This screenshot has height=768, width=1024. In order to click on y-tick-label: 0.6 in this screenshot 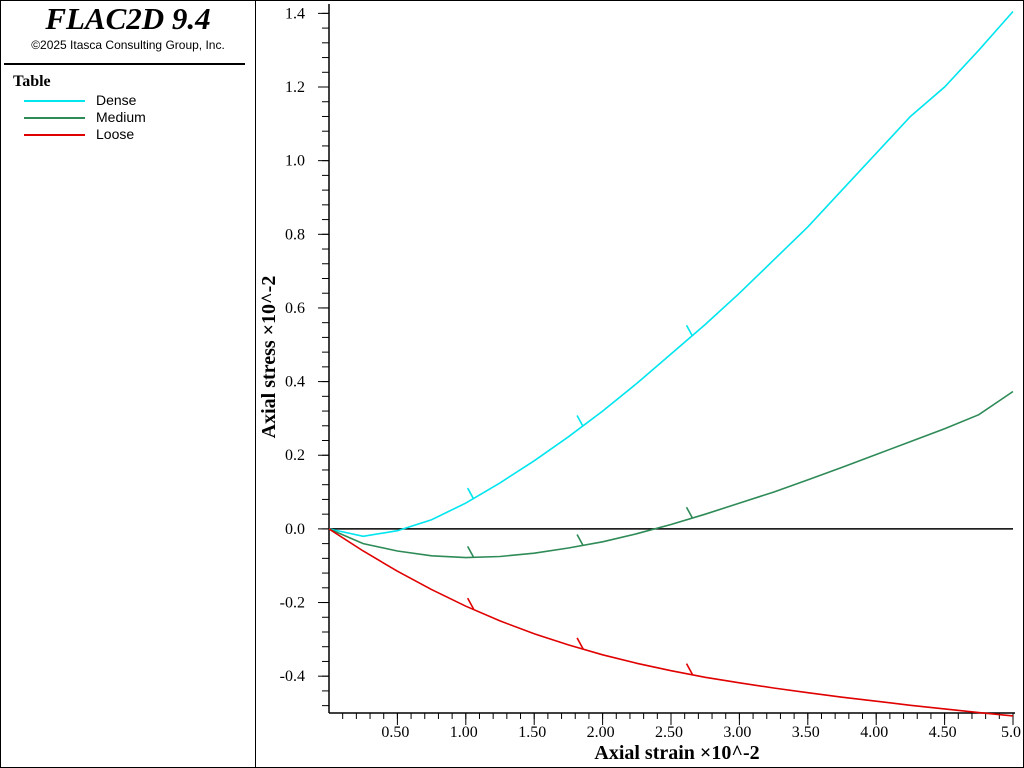, I will do `click(295, 308)`.